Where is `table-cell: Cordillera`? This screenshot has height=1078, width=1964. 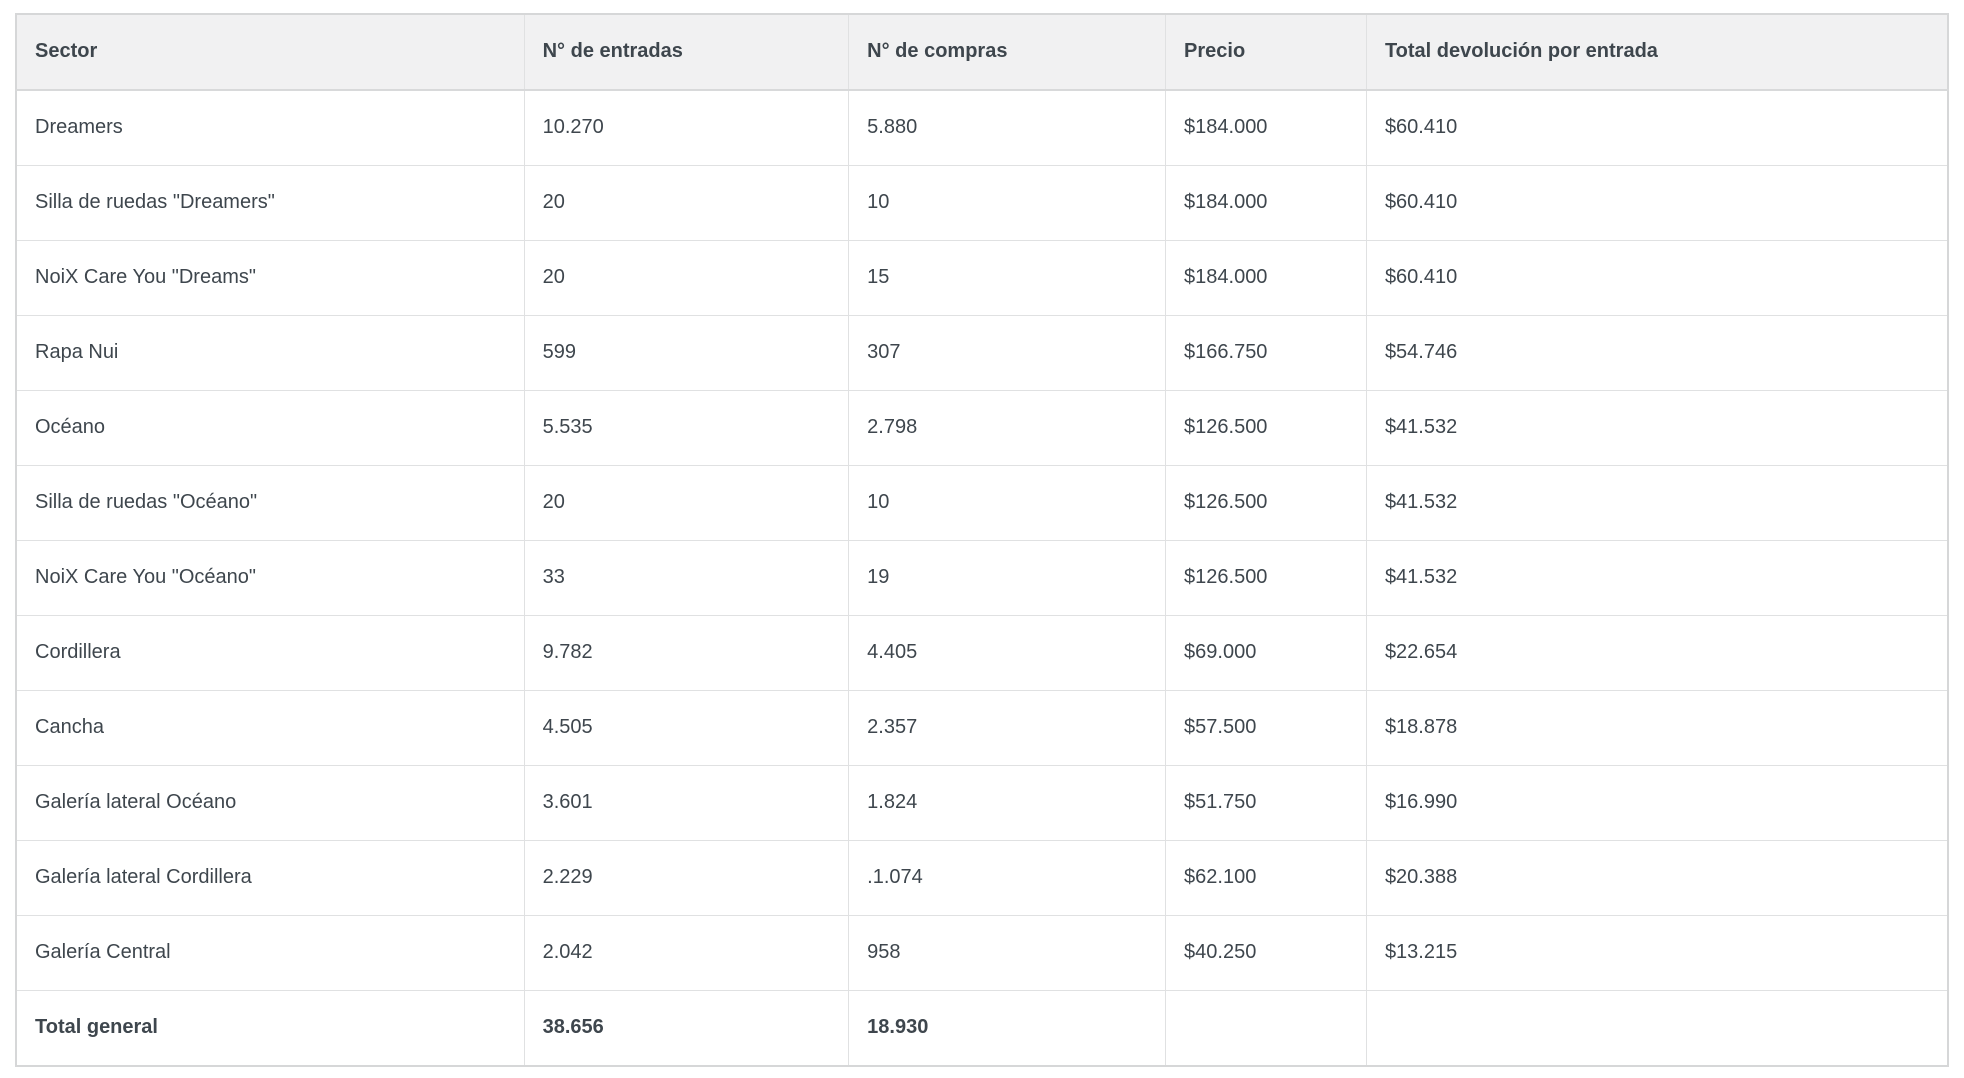
table-cell: Cordillera is located at coordinates (270, 653).